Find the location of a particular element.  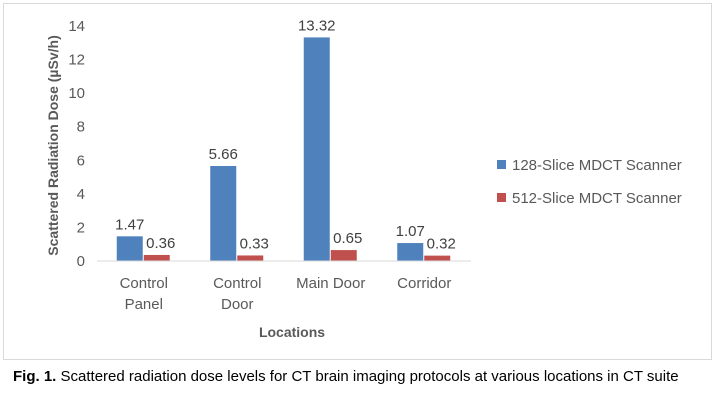

y-tick-label: 12 is located at coordinates (76, 60).